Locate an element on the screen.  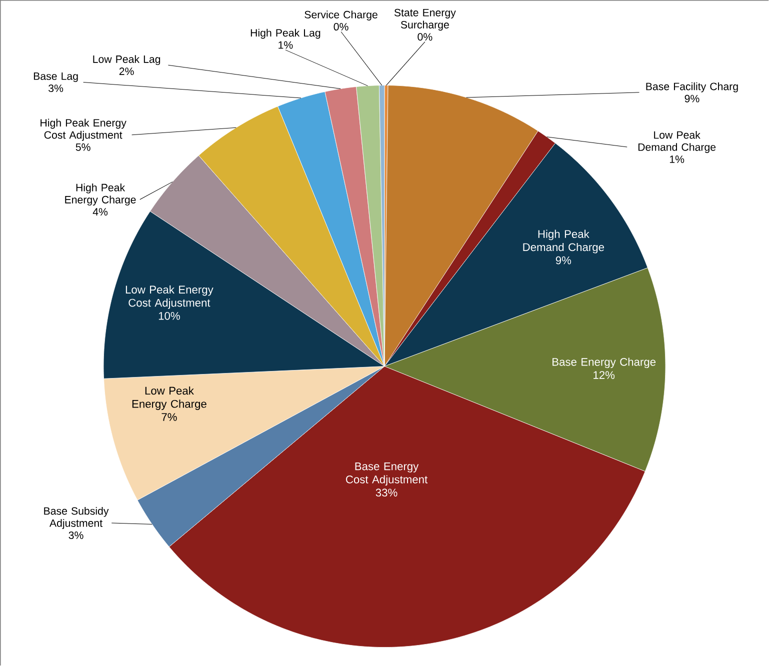
data-label: 7% is located at coordinates (169, 417).